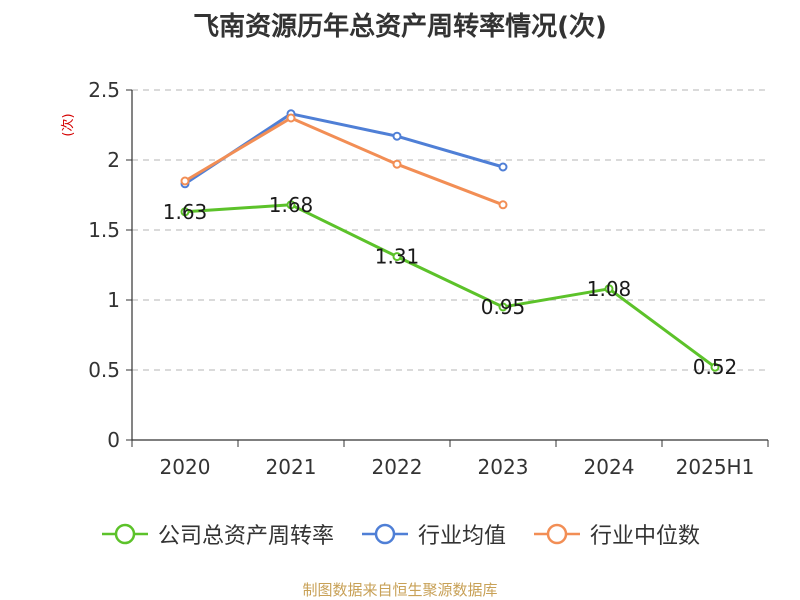  I want to click on legend-item: 公司总资产周转率, so click(217, 534).